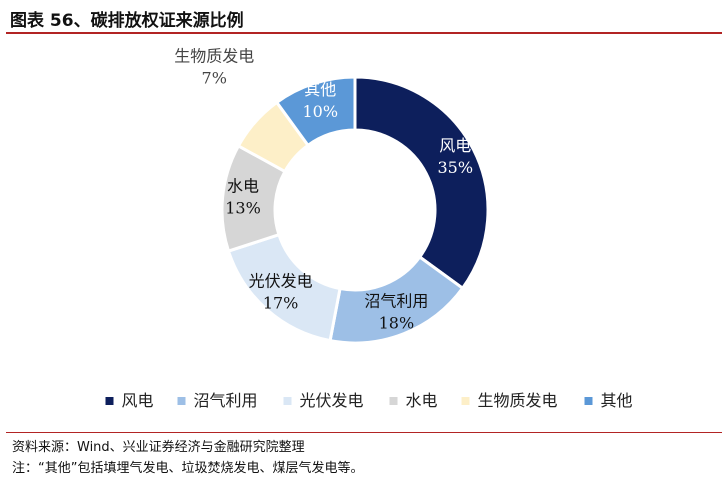 Image resolution: width=728 pixels, height=488 pixels. I want to click on slice-percent-0: 35%, so click(455, 167).